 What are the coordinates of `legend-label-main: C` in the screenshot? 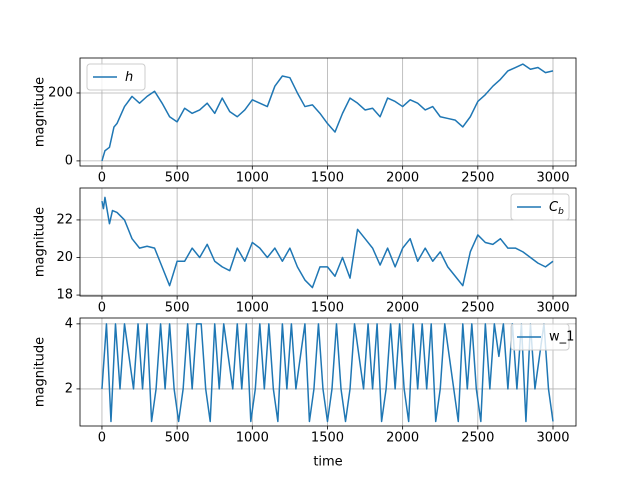 It's located at (554, 207).